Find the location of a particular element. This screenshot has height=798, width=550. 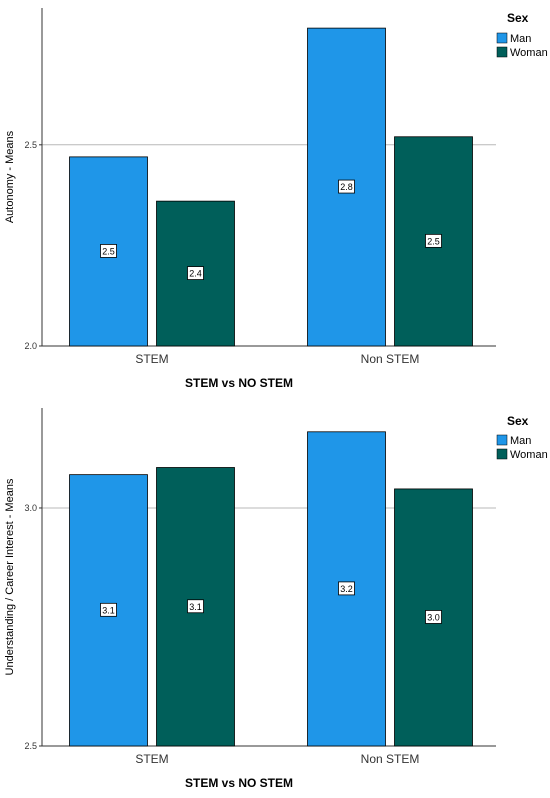

data-label: 3.2 is located at coordinates (346, 589).